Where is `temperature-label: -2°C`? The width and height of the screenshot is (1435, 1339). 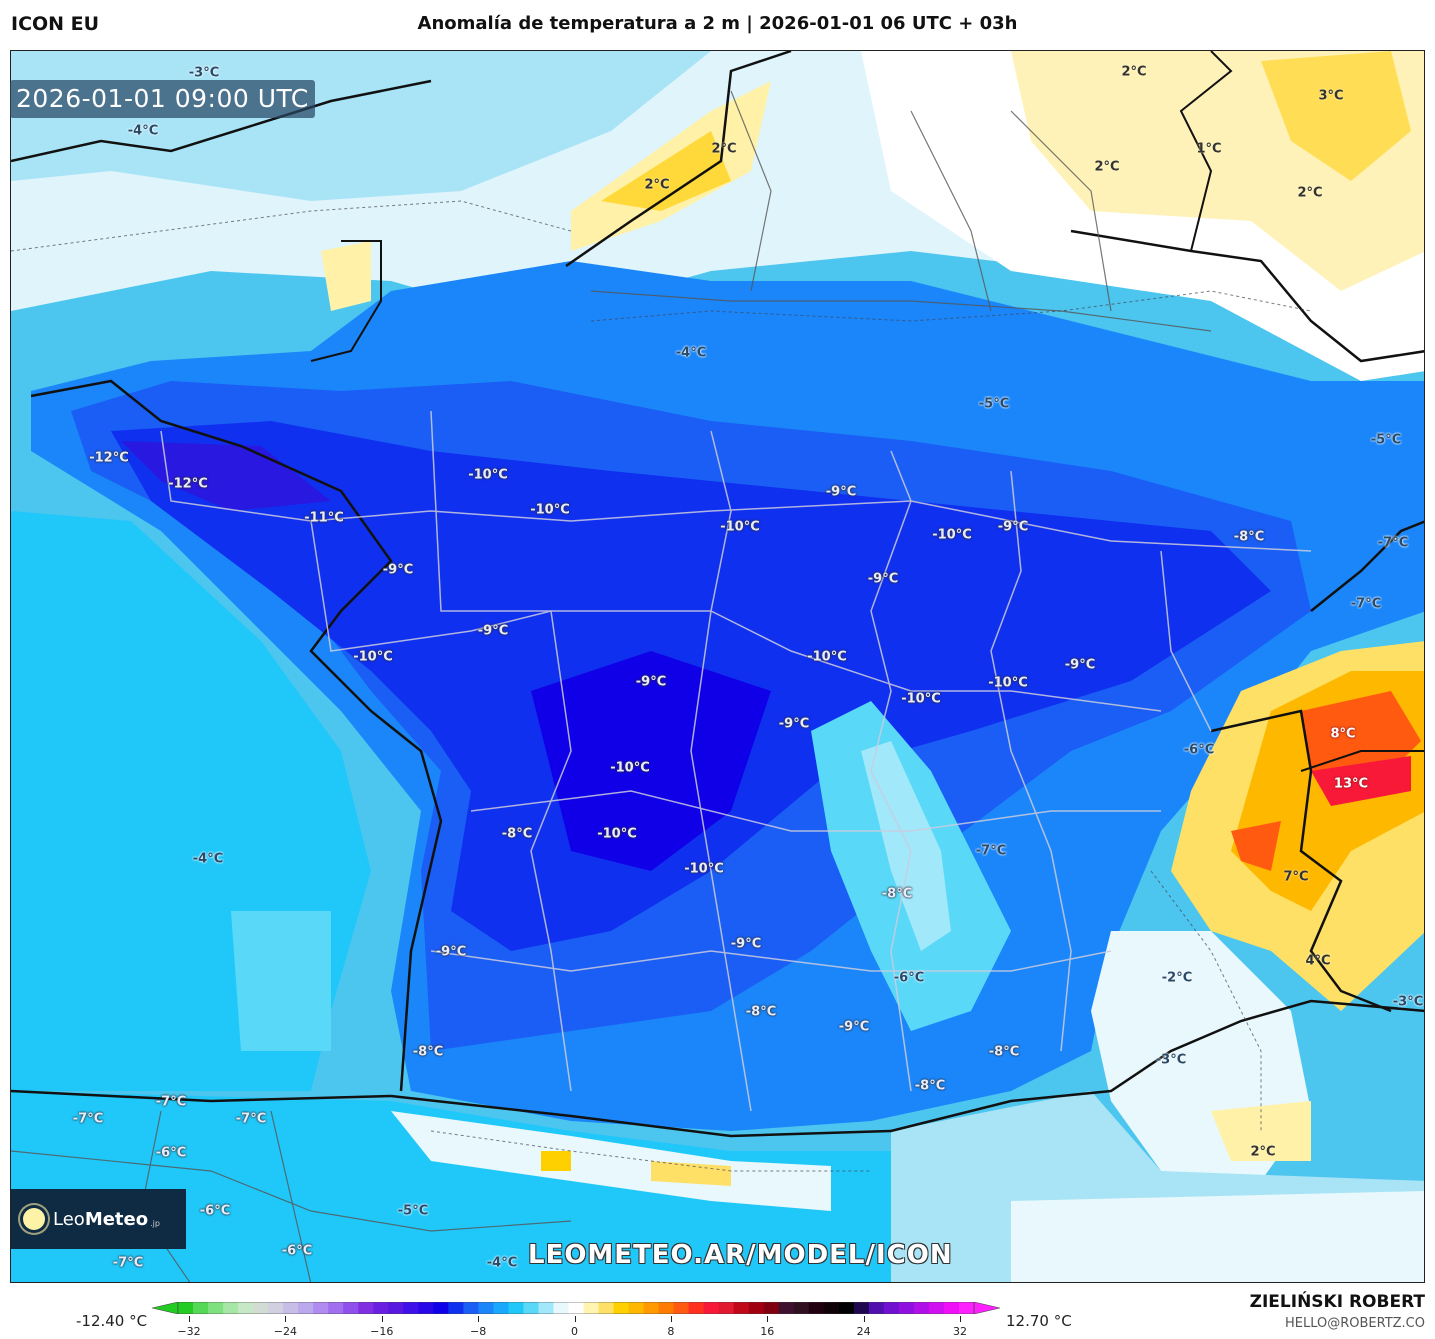 temperature-label: -2°C is located at coordinates (1177, 978).